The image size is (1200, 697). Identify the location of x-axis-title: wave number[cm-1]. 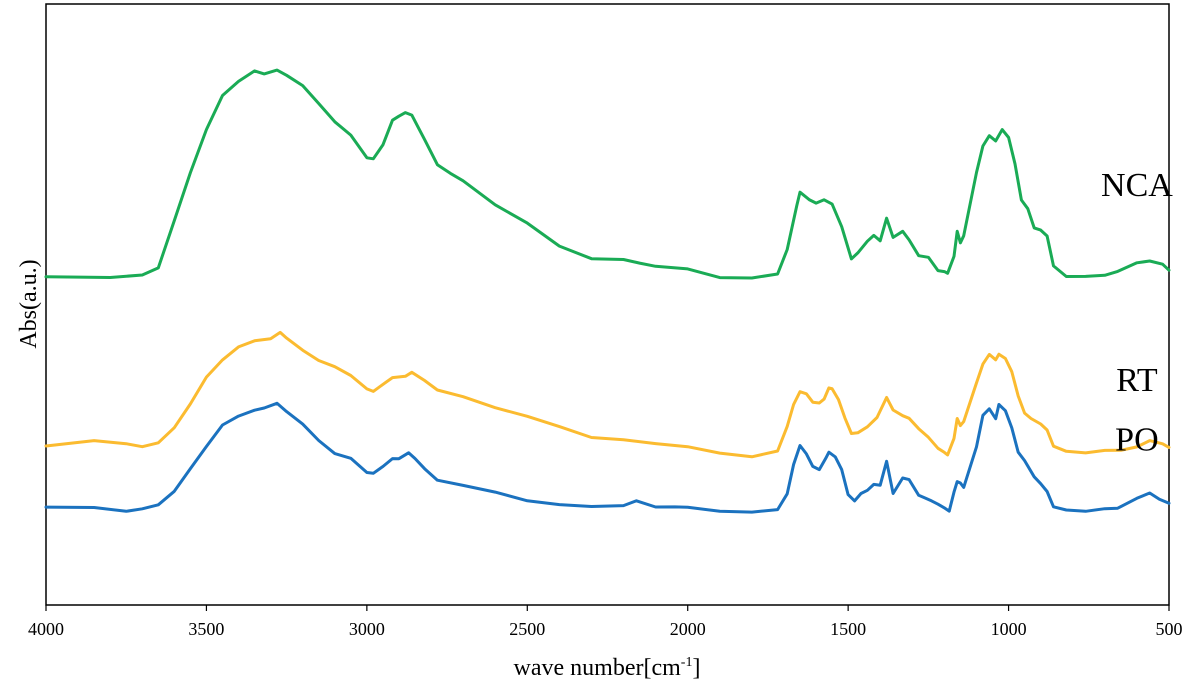
(607, 668).